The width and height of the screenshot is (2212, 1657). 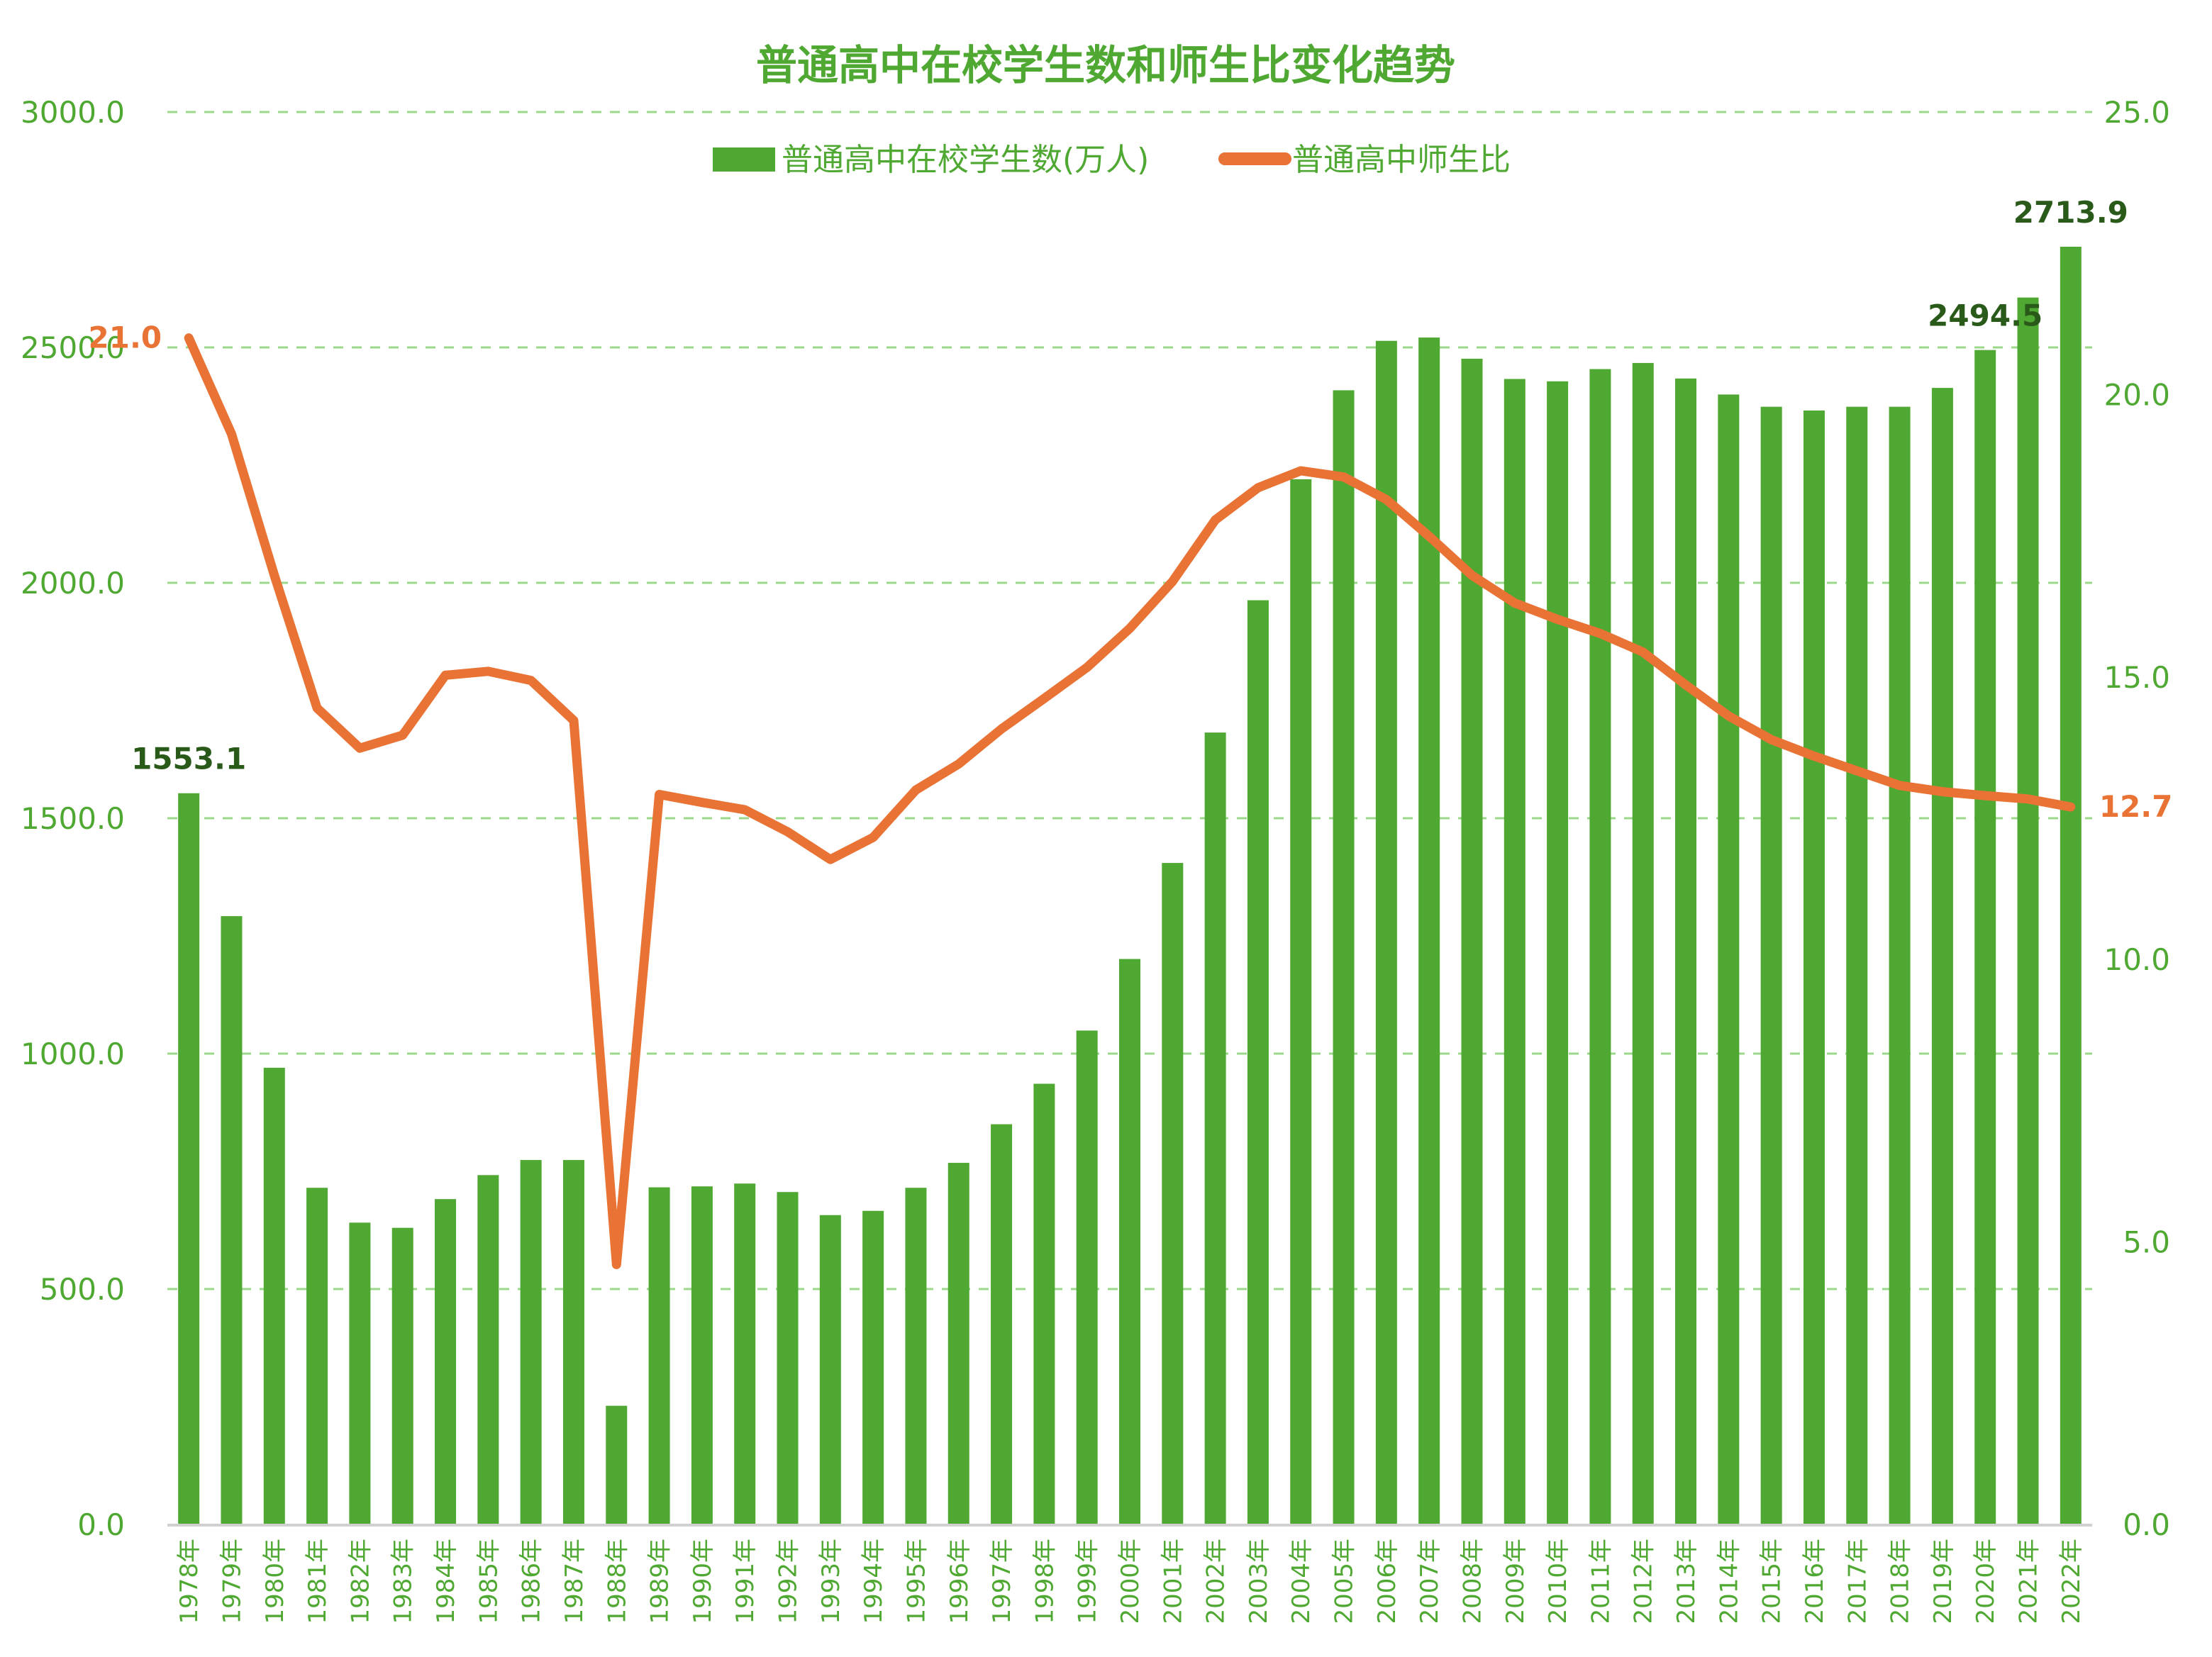 I want to click on x-tick-label: 1987年, so click(x=574, y=1581).